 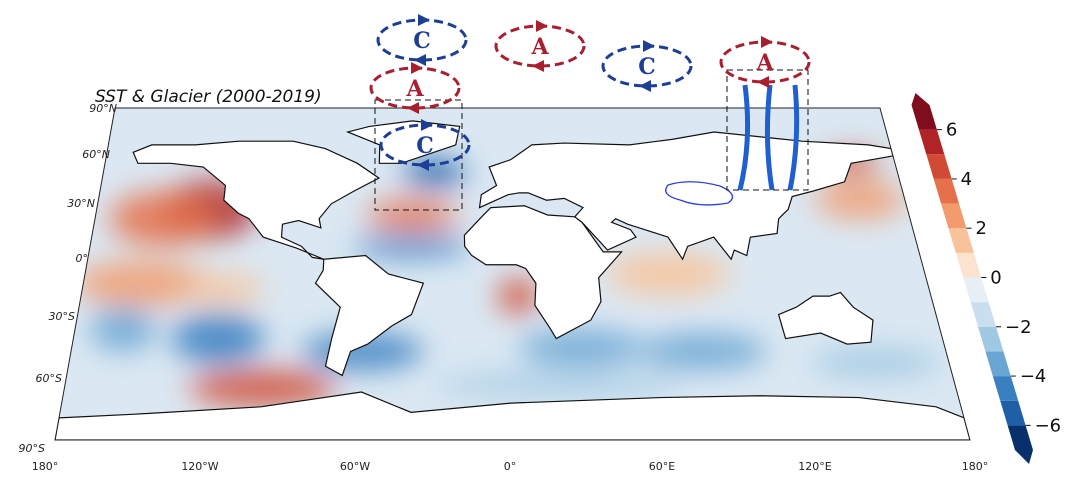 I want to click on lat-label: 30°S, so click(x=62, y=316).